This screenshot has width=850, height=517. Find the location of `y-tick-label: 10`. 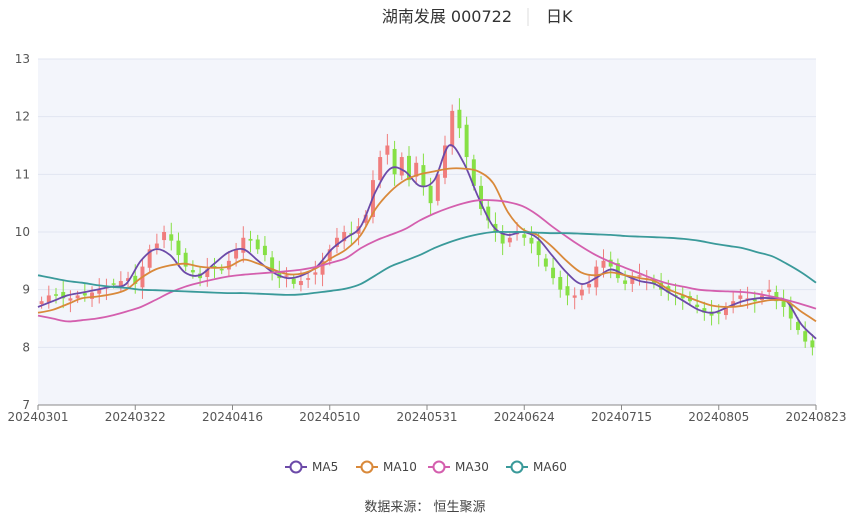

y-tick-label: 10 is located at coordinates (22, 232).